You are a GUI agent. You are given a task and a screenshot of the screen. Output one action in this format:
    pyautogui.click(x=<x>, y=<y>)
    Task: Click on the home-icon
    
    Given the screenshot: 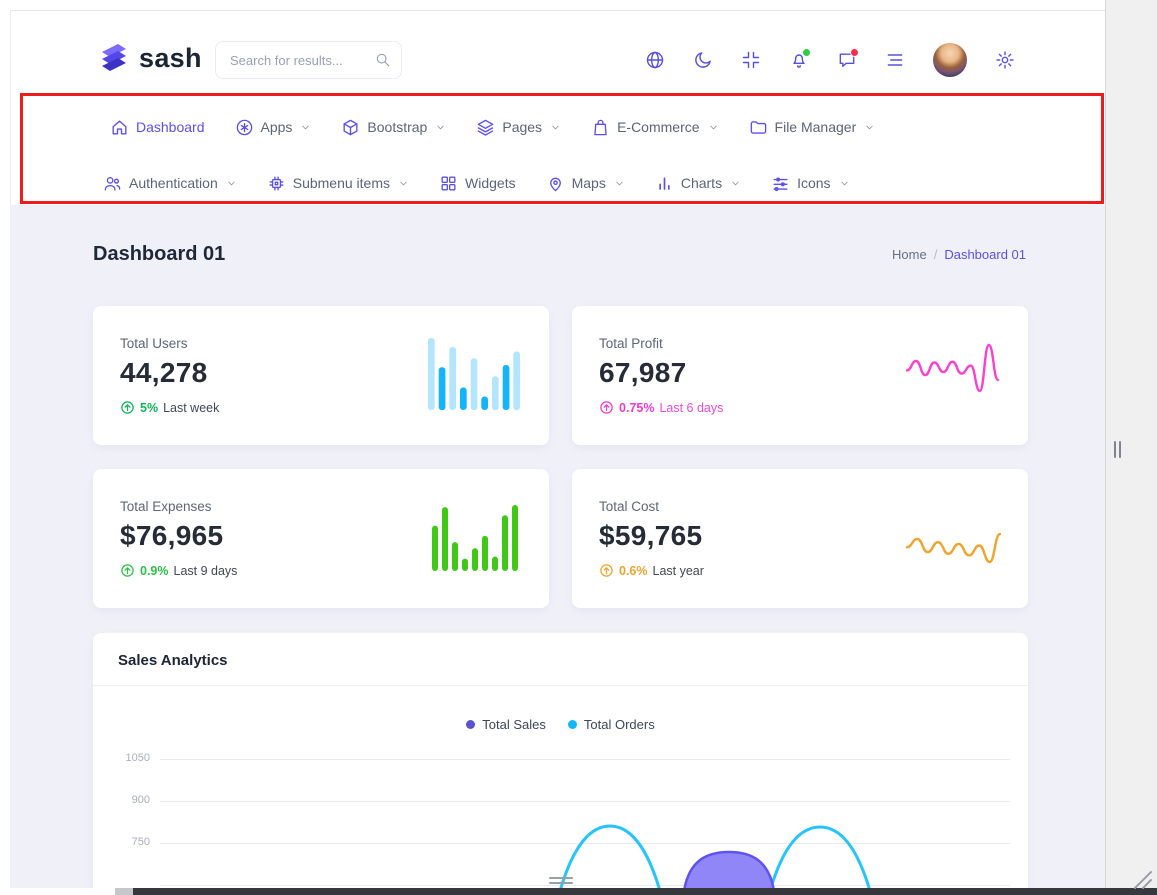 What is the action you would take?
    pyautogui.click(x=119, y=127)
    